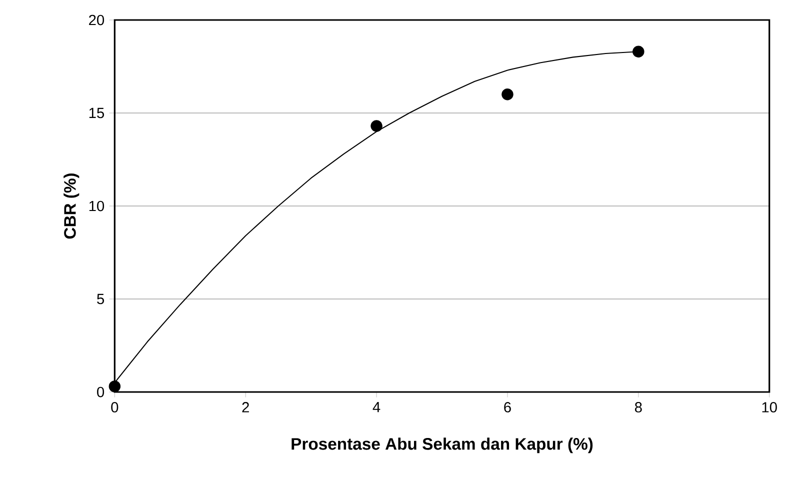 The height and width of the screenshot is (496, 787). I want to click on y-tick-label: 15, so click(96, 113).